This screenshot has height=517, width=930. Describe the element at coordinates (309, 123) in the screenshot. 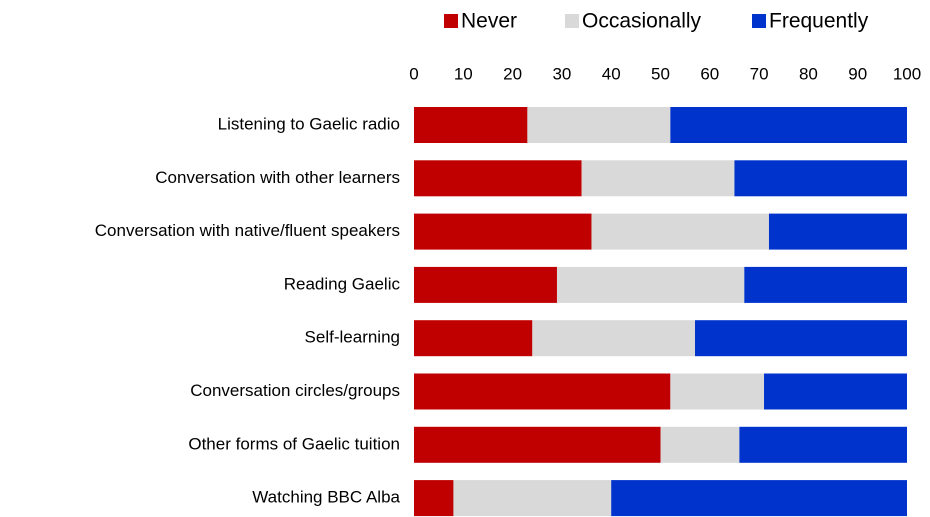

I see `y-tick-label: Listening to Gaelic radio` at that location.